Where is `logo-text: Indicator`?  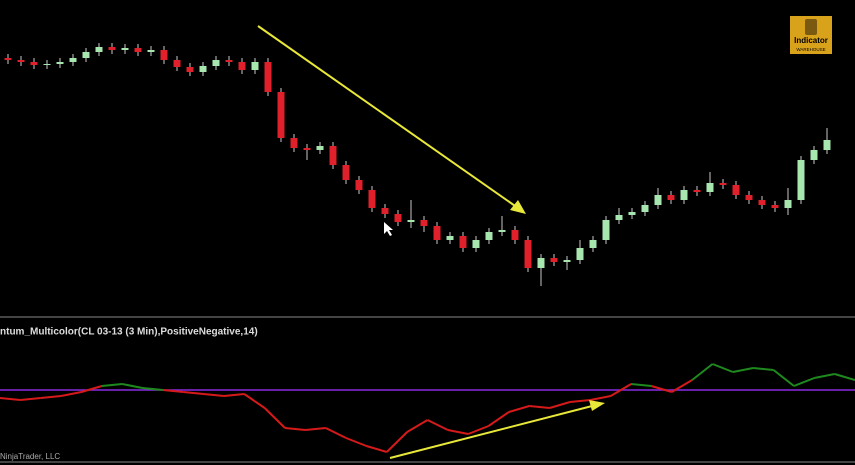
logo-text: Indicator is located at coordinates (811, 40).